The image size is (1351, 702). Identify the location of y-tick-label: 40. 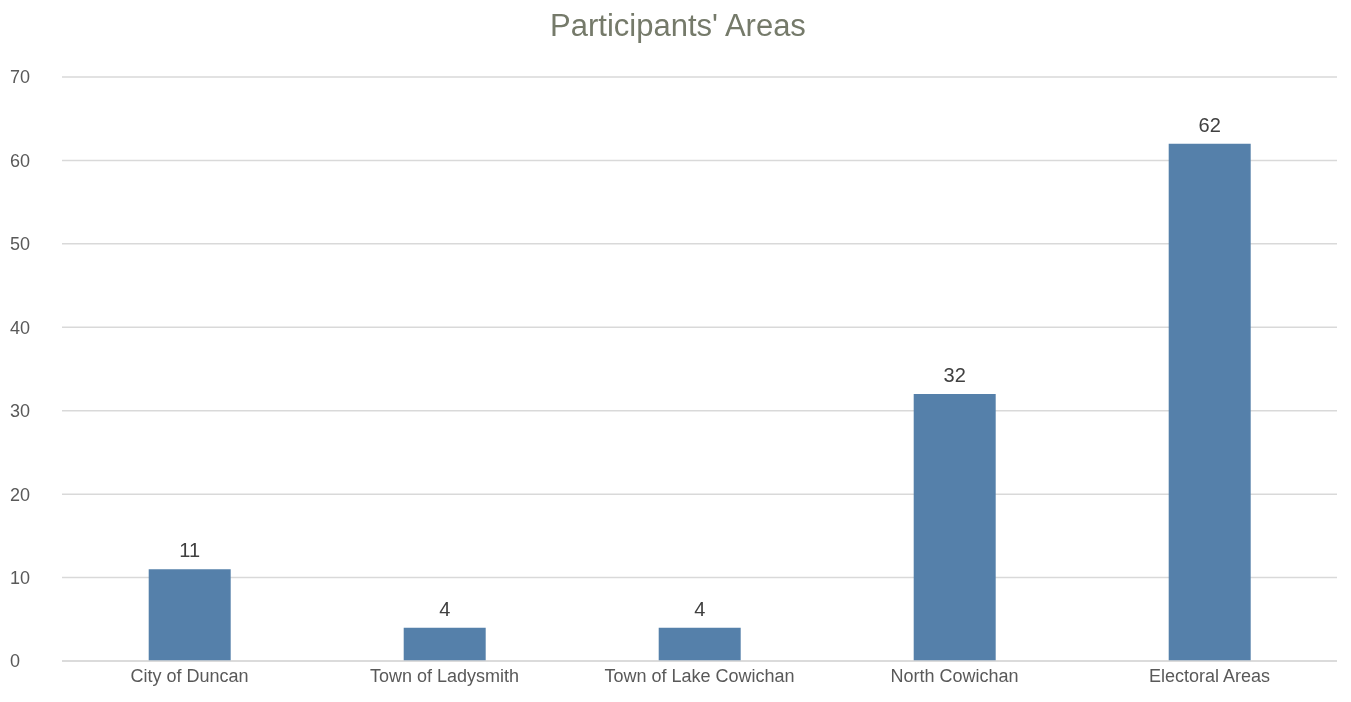
(20, 327).